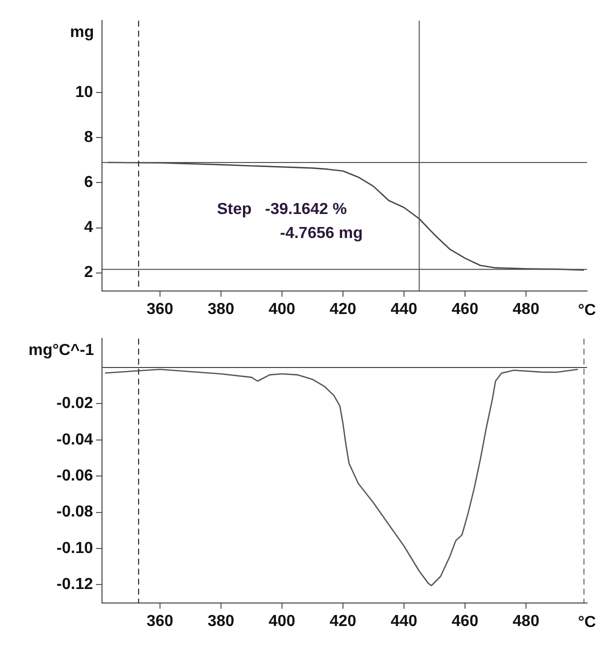  Describe the element at coordinates (282, 209) in the screenshot. I see `annotation: Step -39.1642 %` at that location.